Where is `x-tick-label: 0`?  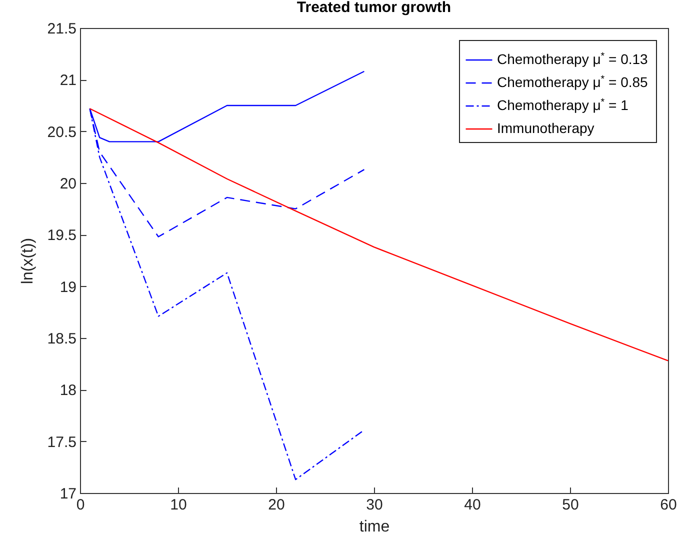
x-tick-label: 0 is located at coordinates (80, 505).